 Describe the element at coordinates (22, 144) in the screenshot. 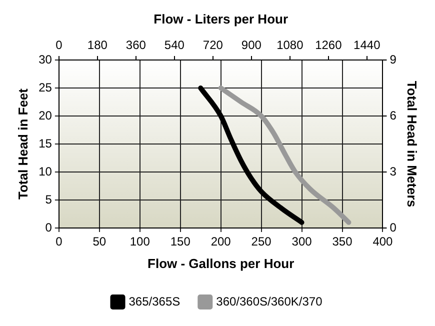

I see `y-axis-title: Total Head in Feet` at that location.